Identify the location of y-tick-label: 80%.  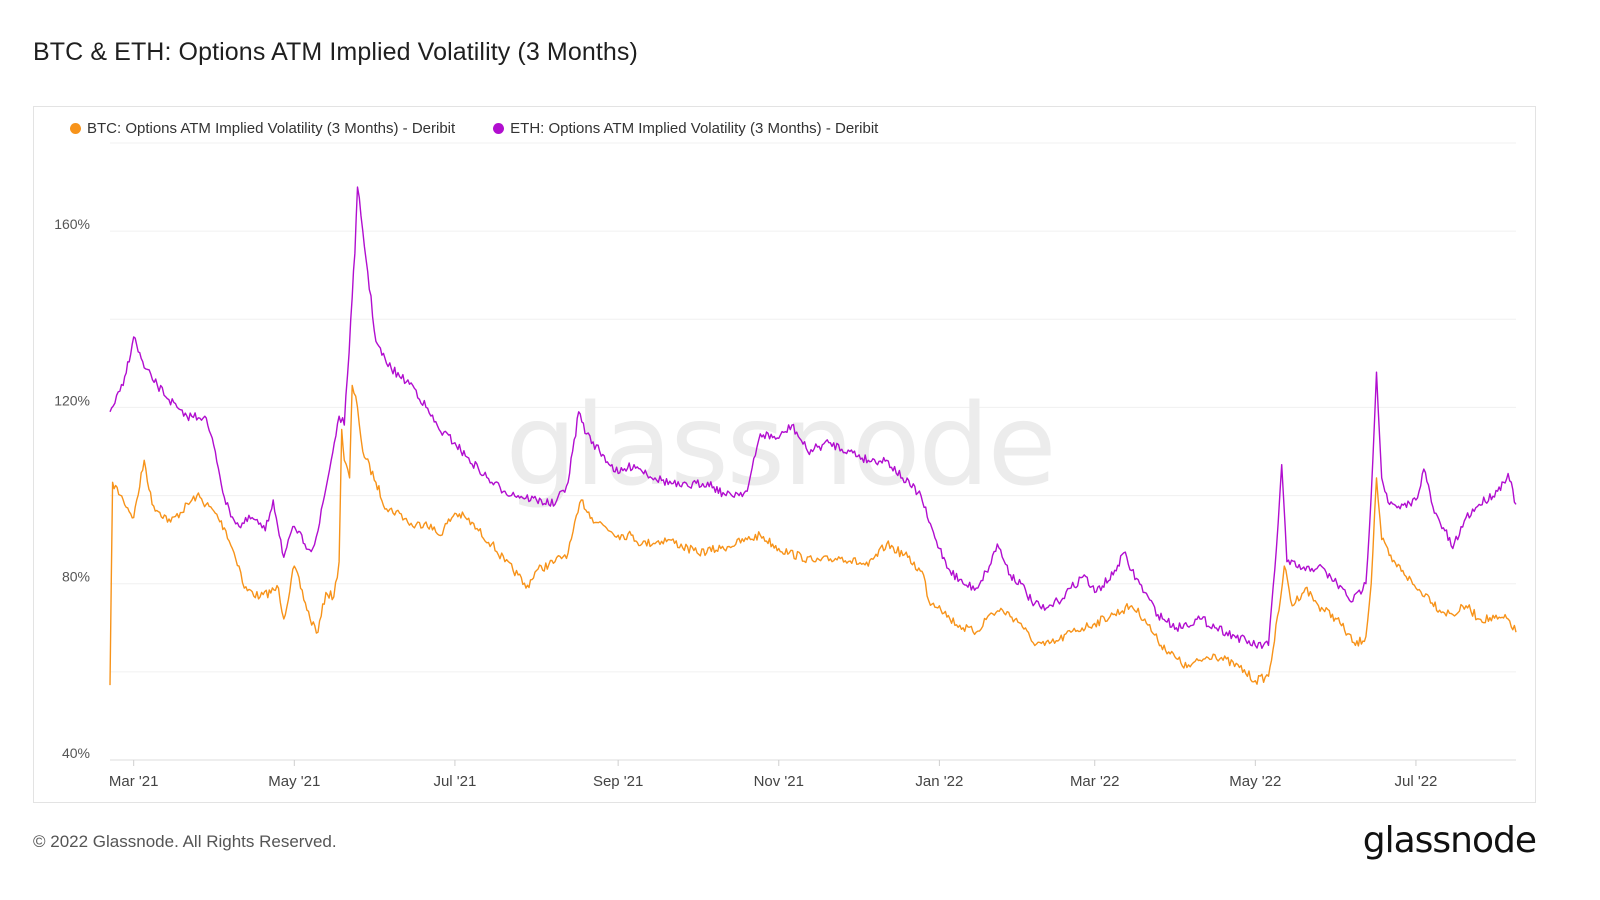
(76, 577).